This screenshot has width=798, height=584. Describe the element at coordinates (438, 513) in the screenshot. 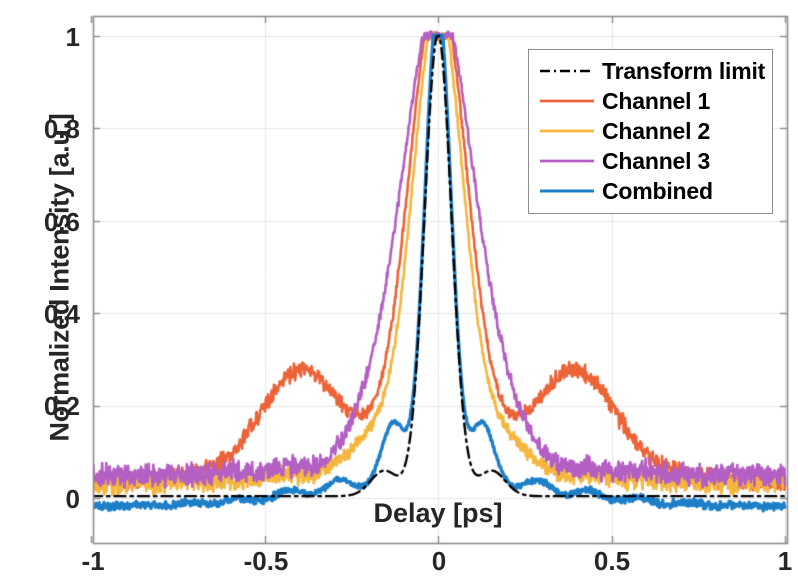

I see `x-axis-label: Delay [ps]` at that location.